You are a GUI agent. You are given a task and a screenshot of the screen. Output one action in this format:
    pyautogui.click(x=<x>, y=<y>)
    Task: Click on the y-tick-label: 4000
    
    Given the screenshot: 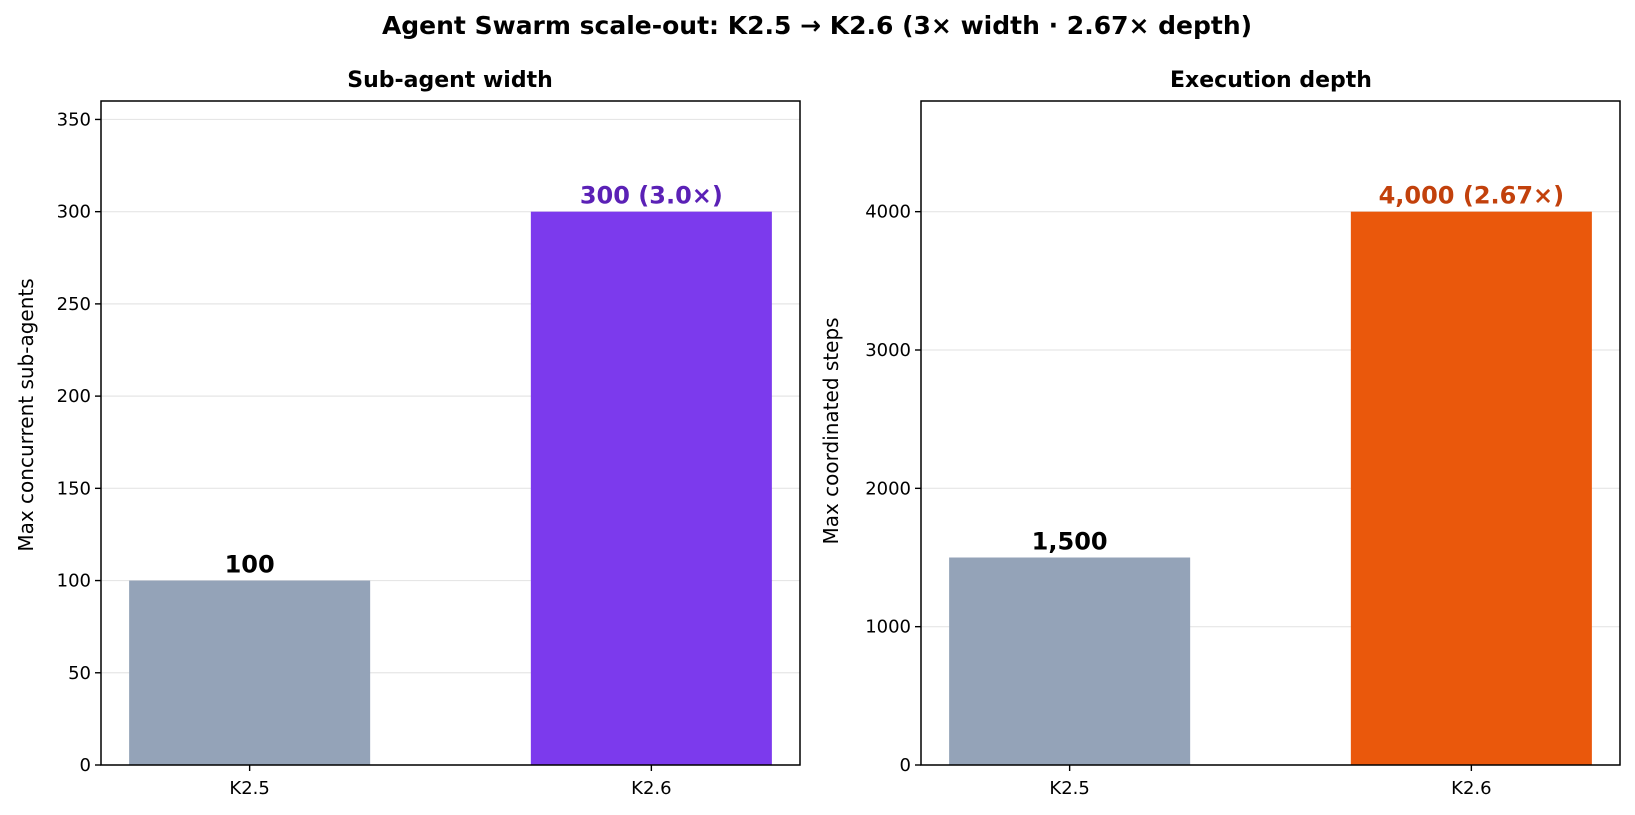 What is the action you would take?
    pyautogui.click(x=888, y=212)
    